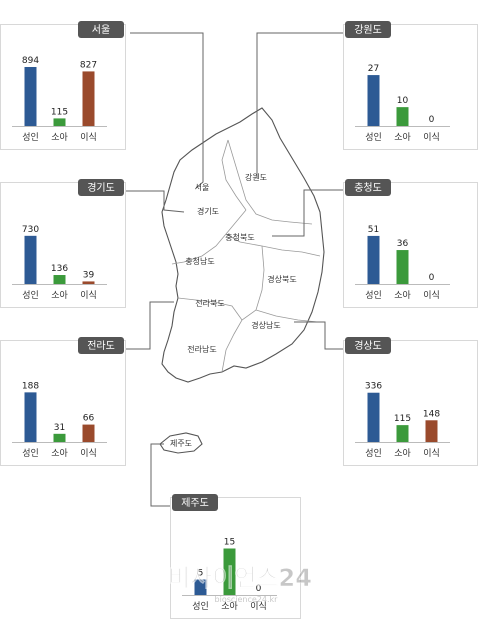 The height and width of the screenshot is (627, 478). Describe the element at coordinates (229, 543) in the screenshot. I see `data-label-jeju-1: 15` at that location.